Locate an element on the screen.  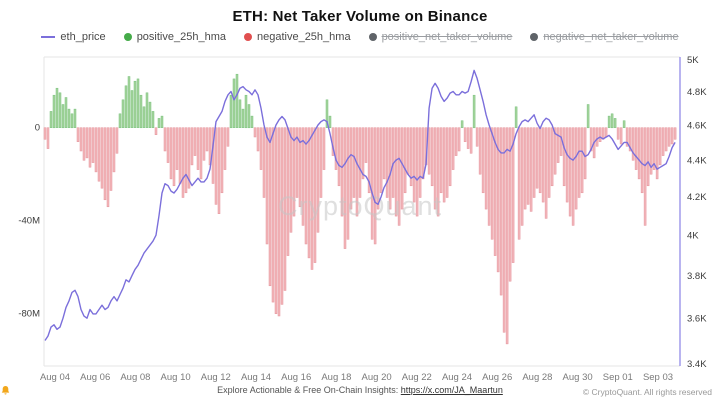
left-axis-tick-labels: 0 -40M -80M is located at coordinates (29, 221).